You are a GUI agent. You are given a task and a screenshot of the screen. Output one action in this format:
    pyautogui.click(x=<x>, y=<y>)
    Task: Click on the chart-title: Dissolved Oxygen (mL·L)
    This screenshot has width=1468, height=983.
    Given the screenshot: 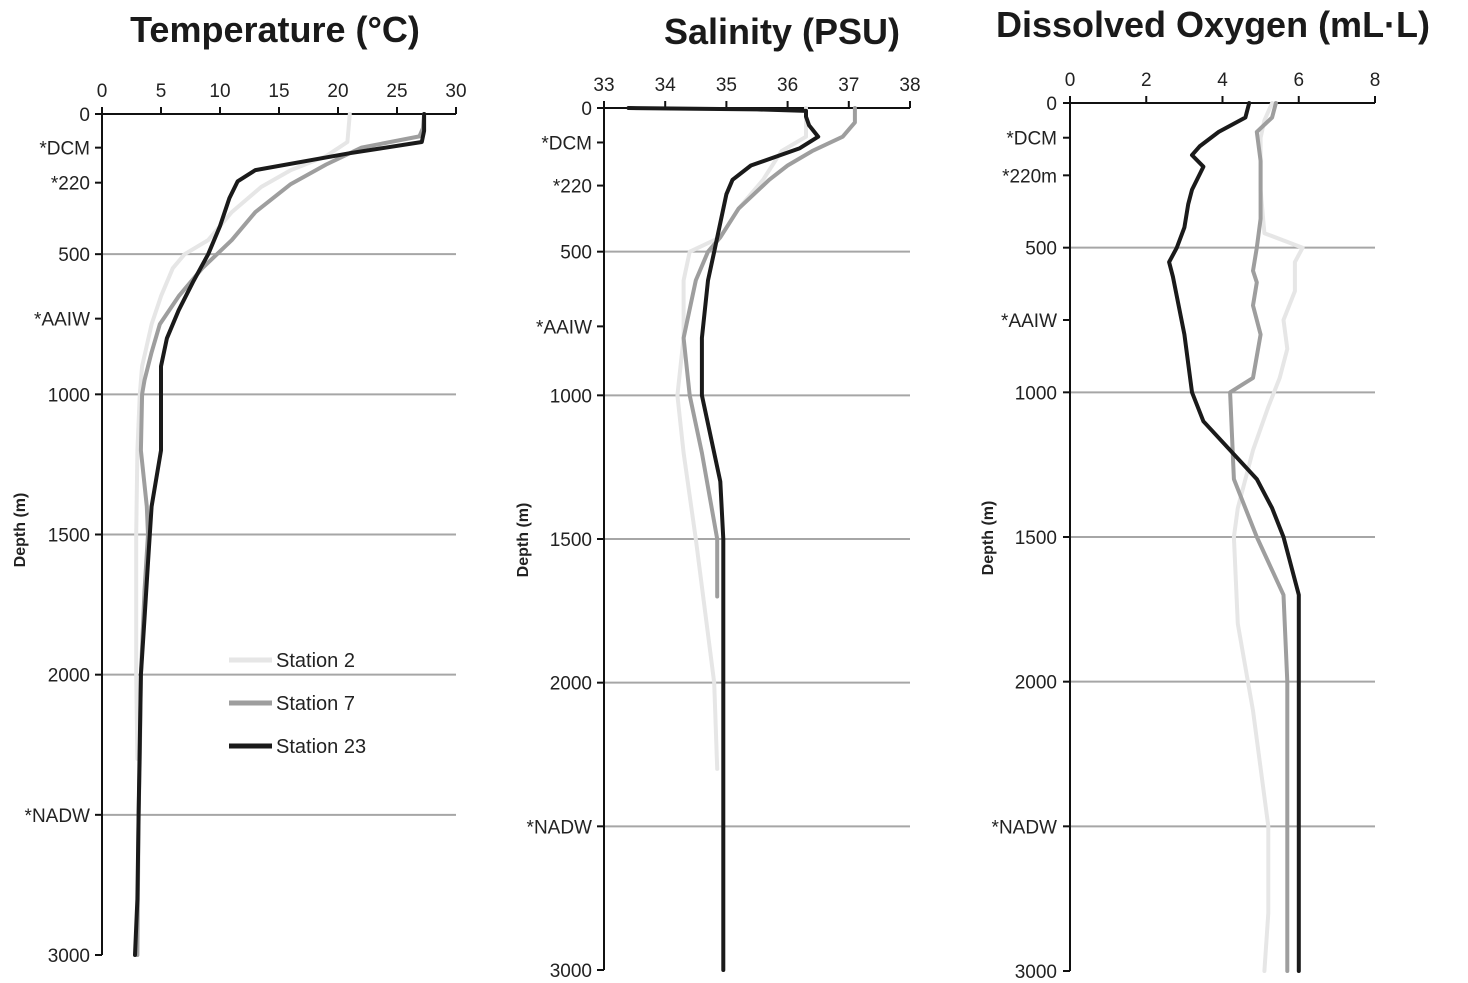 What is the action you would take?
    pyautogui.click(x=1213, y=24)
    